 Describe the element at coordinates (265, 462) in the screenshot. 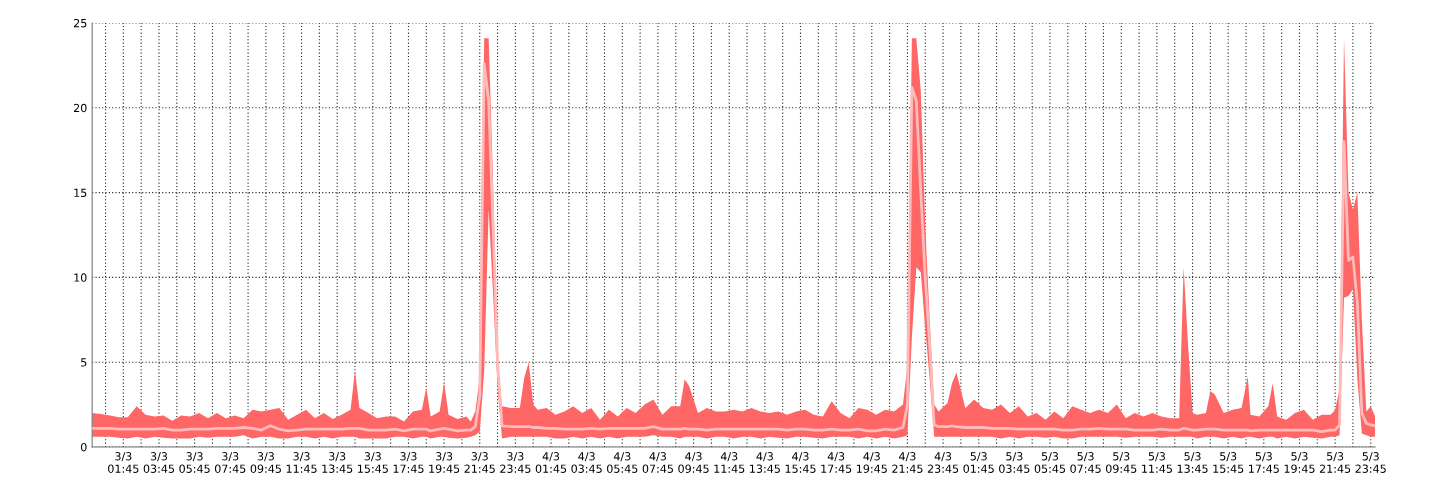

I see `x-tick-label: 3/3 09:45` at that location.